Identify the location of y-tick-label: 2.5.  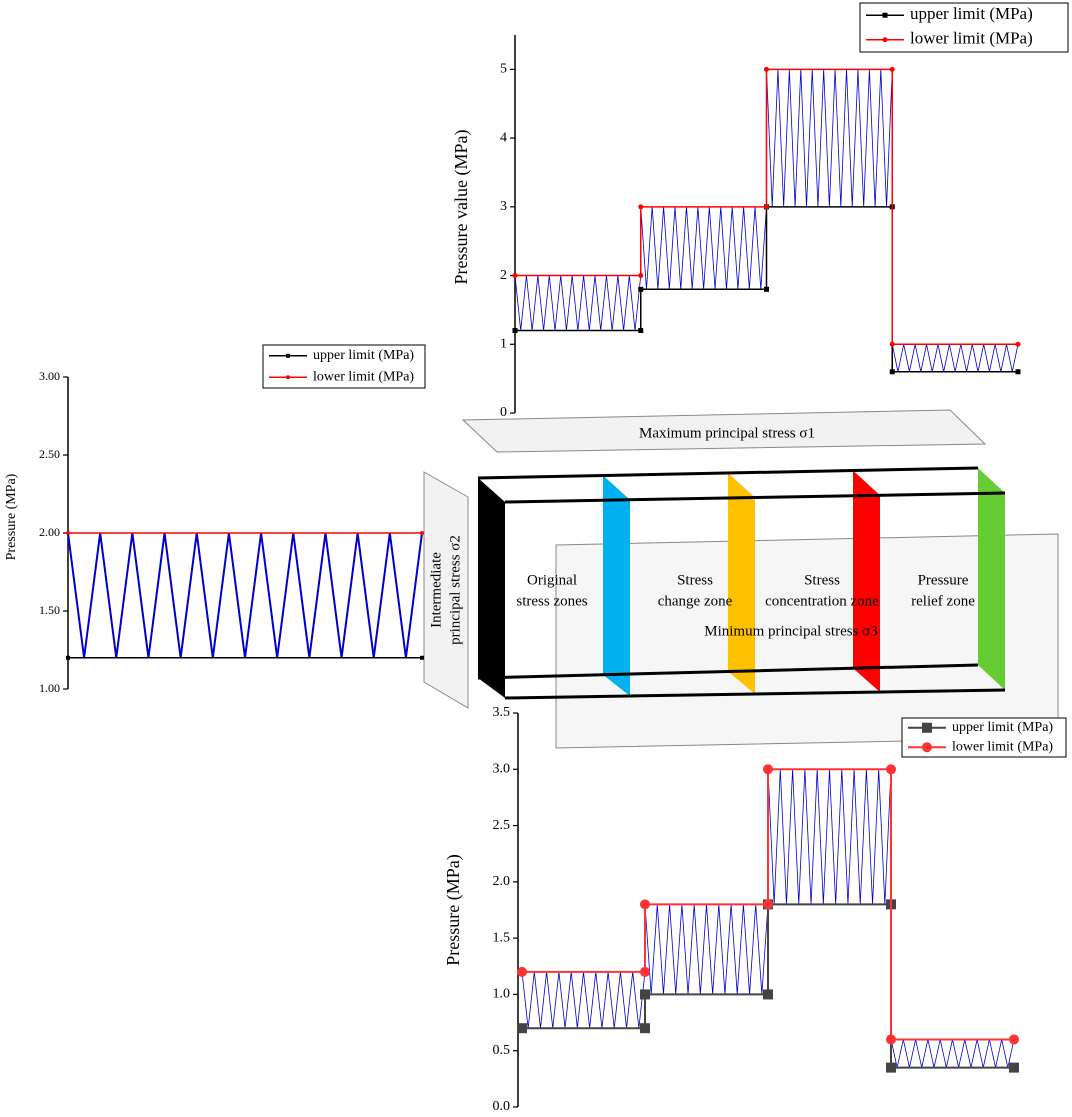
(502, 825).